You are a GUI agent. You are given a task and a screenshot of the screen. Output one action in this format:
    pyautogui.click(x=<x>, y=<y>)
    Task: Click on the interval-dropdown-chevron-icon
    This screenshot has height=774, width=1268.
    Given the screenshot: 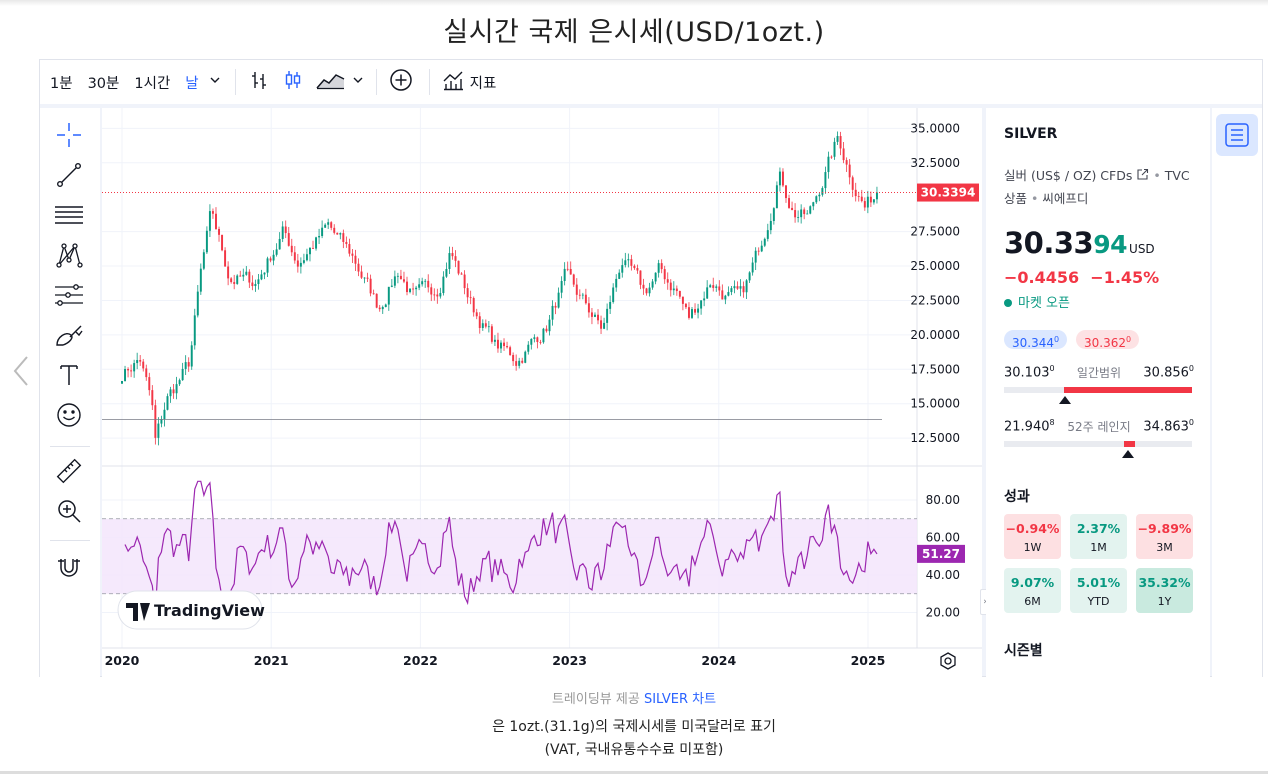 What is the action you would take?
    pyautogui.click(x=215, y=82)
    